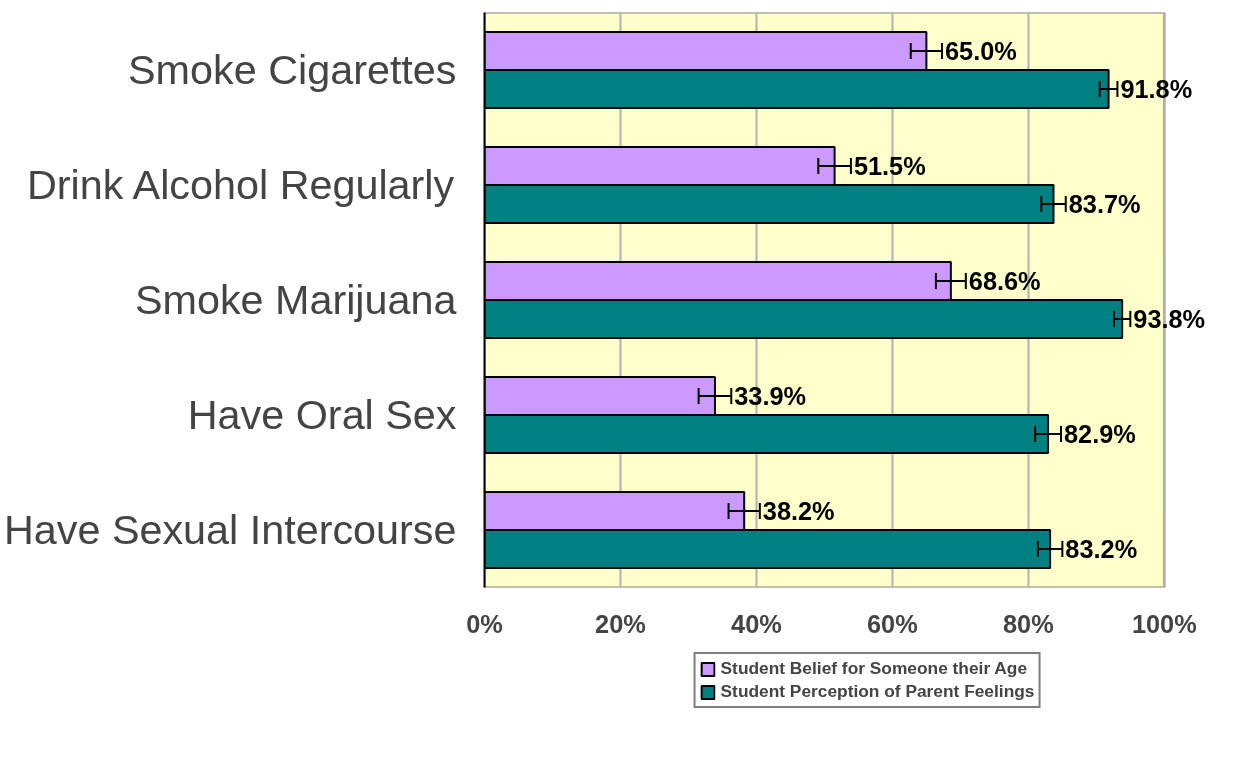 This screenshot has height=771, width=1254. I want to click on x-tick-label: 80%, so click(1028, 623).